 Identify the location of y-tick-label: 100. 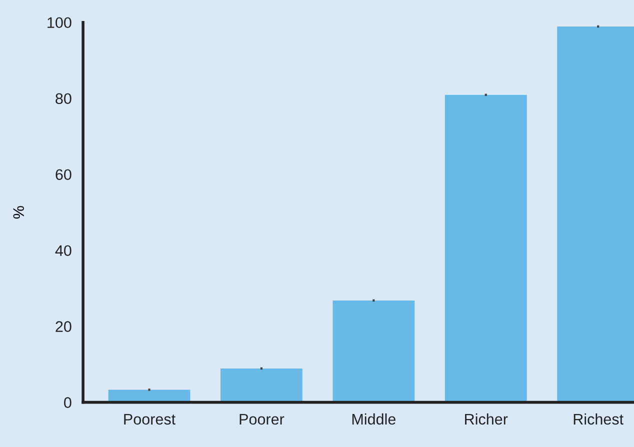
(60, 22).